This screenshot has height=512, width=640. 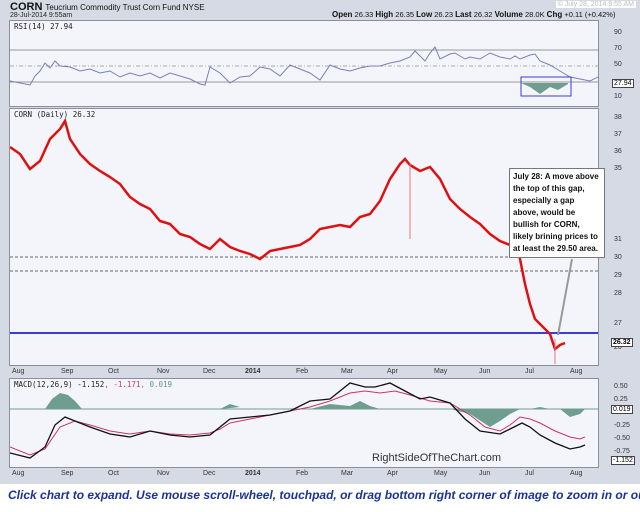 What do you see at coordinates (304, 420) in the screenshot?
I see `macd-plot` at bounding box center [304, 420].